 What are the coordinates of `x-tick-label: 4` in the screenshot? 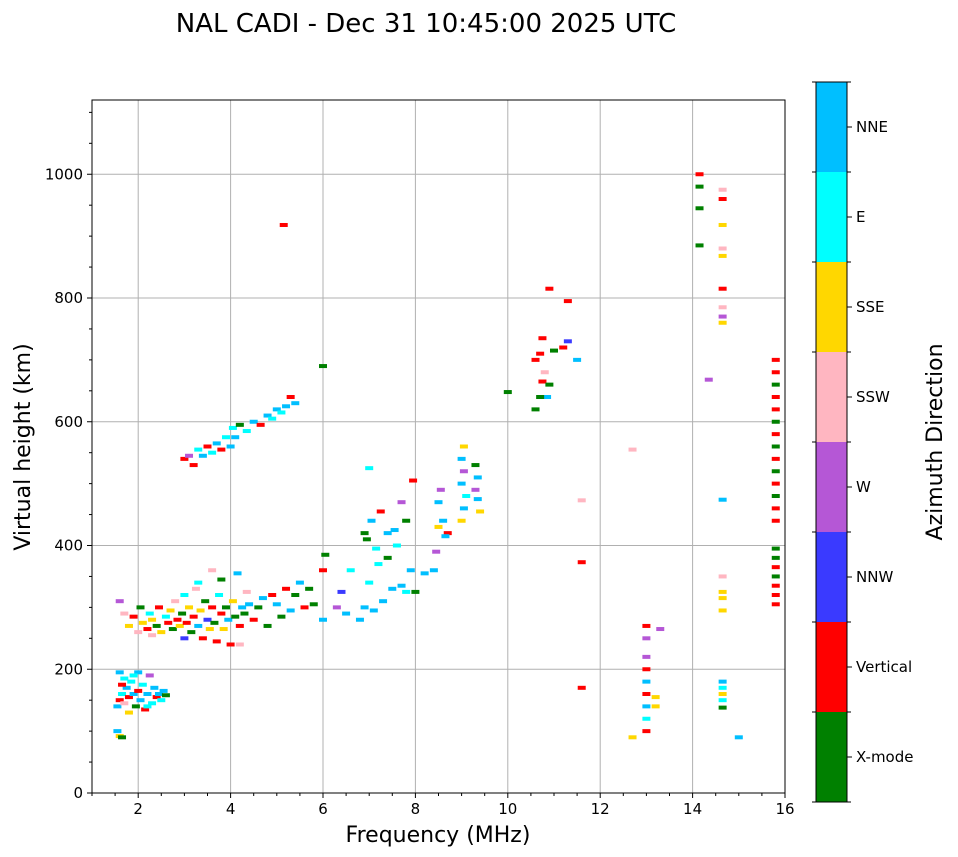 It's located at (231, 809).